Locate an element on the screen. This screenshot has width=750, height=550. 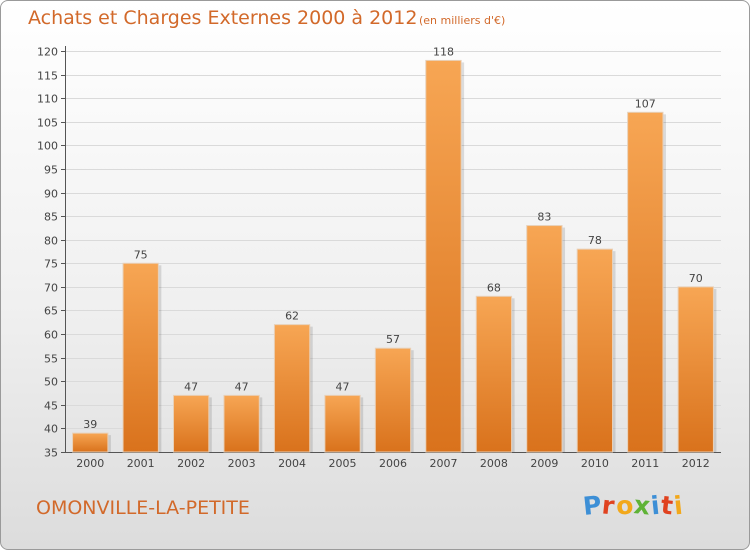
proxiti-logo: Proxiti is located at coordinates (633, 505).